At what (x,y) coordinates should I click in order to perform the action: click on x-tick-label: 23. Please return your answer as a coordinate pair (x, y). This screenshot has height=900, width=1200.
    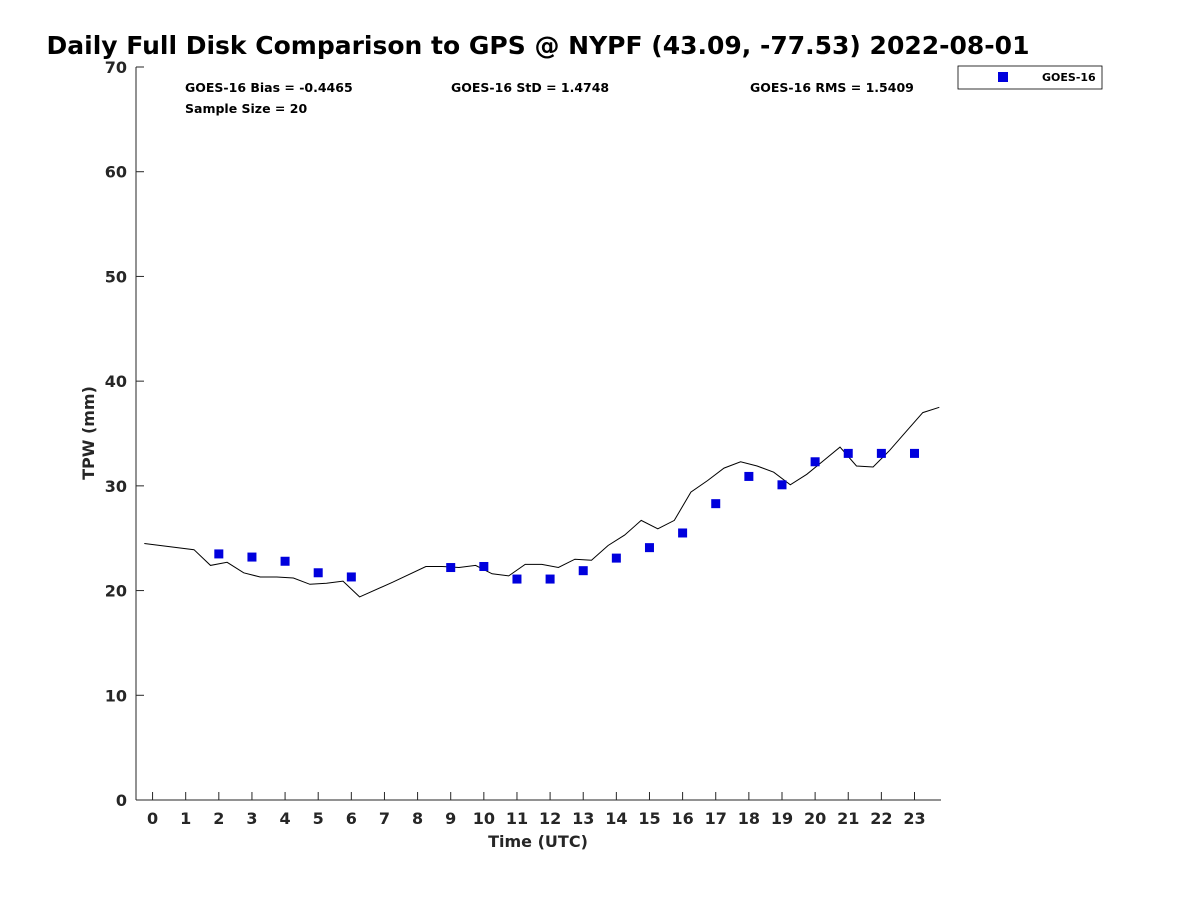
    Looking at the image, I should click on (914, 818).